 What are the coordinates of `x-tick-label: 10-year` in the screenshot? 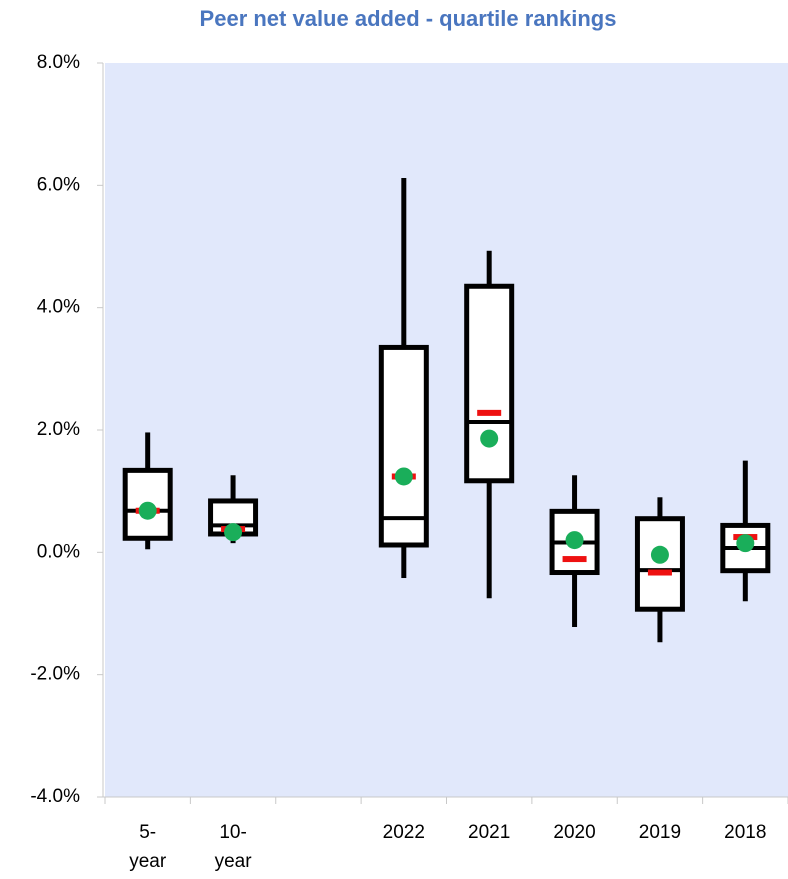 It's located at (233, 847).